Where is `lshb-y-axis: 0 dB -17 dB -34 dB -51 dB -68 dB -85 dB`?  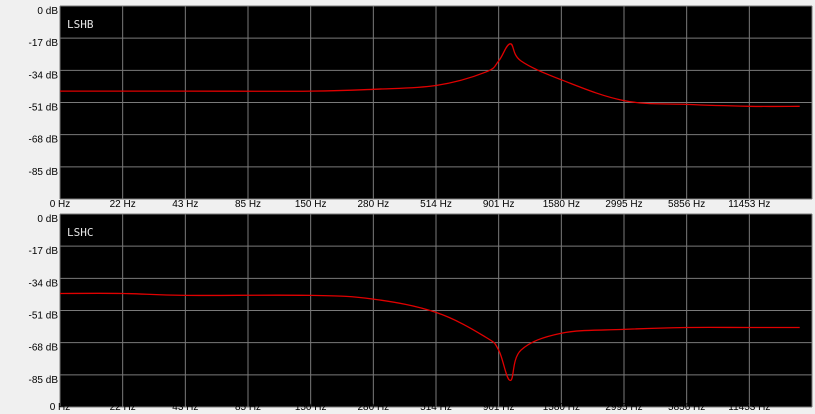 lshb-y-axis: 0 dB -17 dB -34 dB -51 dB -68 dB -85 dB is located at coordinates (44, 92).